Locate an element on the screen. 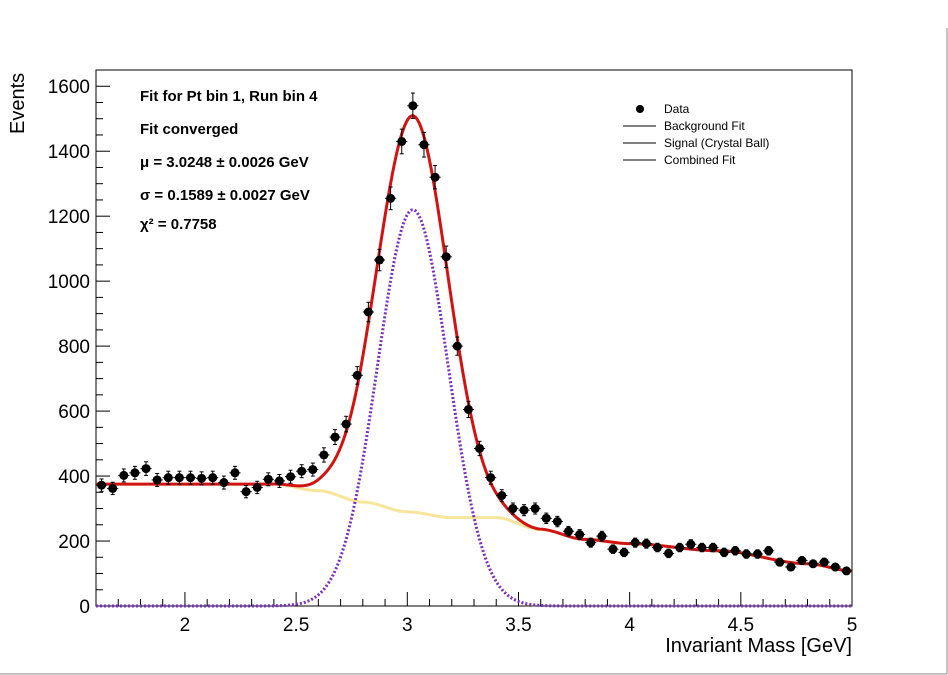 The image size is (948, 675). y-tick-label: 1200 is located at coordinates (69, 217).